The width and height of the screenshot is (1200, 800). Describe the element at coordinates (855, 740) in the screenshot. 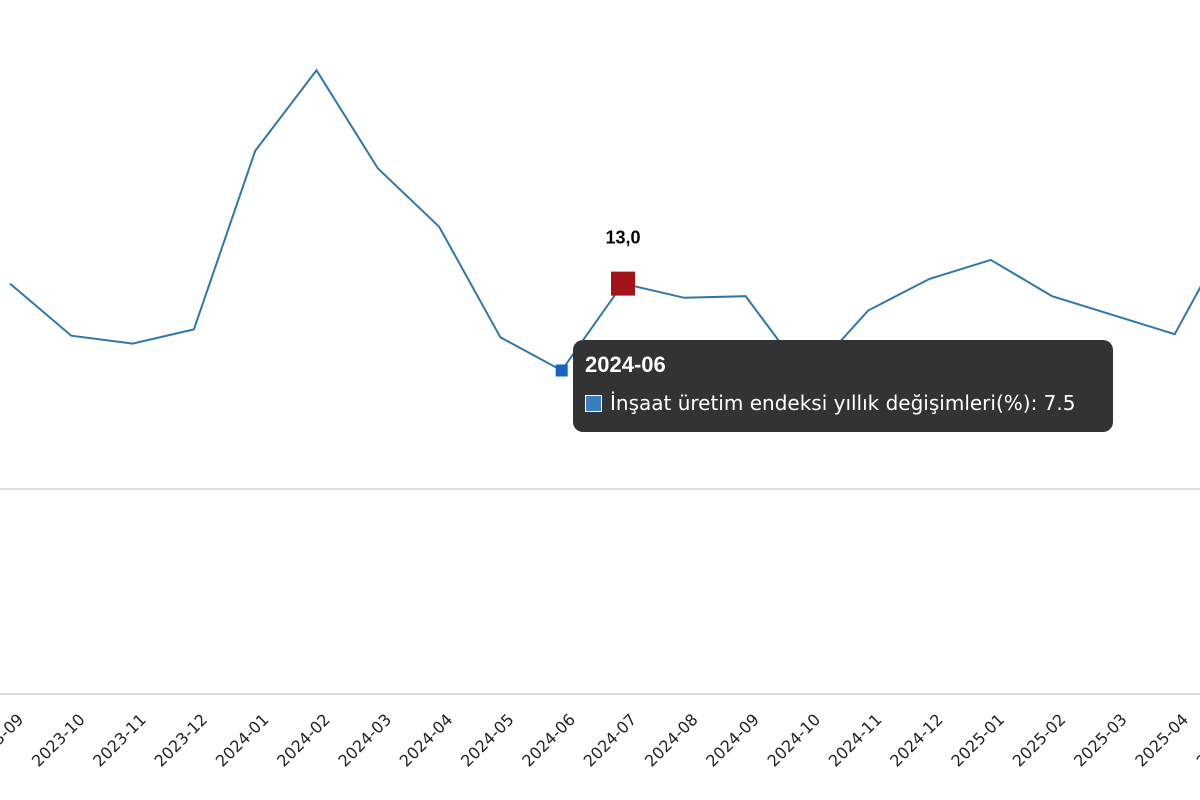

I see `x-tick-label: 2024-11` at that location.